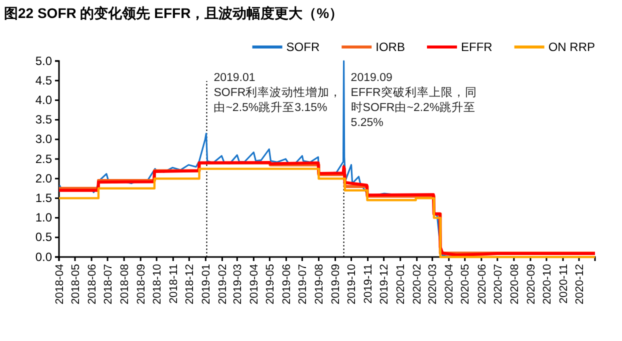  What do you see at coordinates (43, 119) in the screenshot?
I see `y-tick-label: 3.5` at bounding box center [43, 119].